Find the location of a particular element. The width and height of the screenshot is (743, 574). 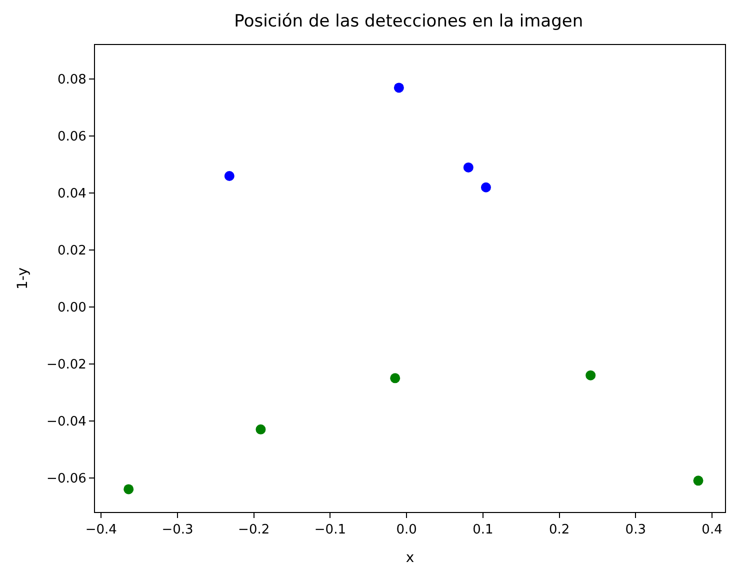

x-axis-title: x is located at coordinates (410, 558).